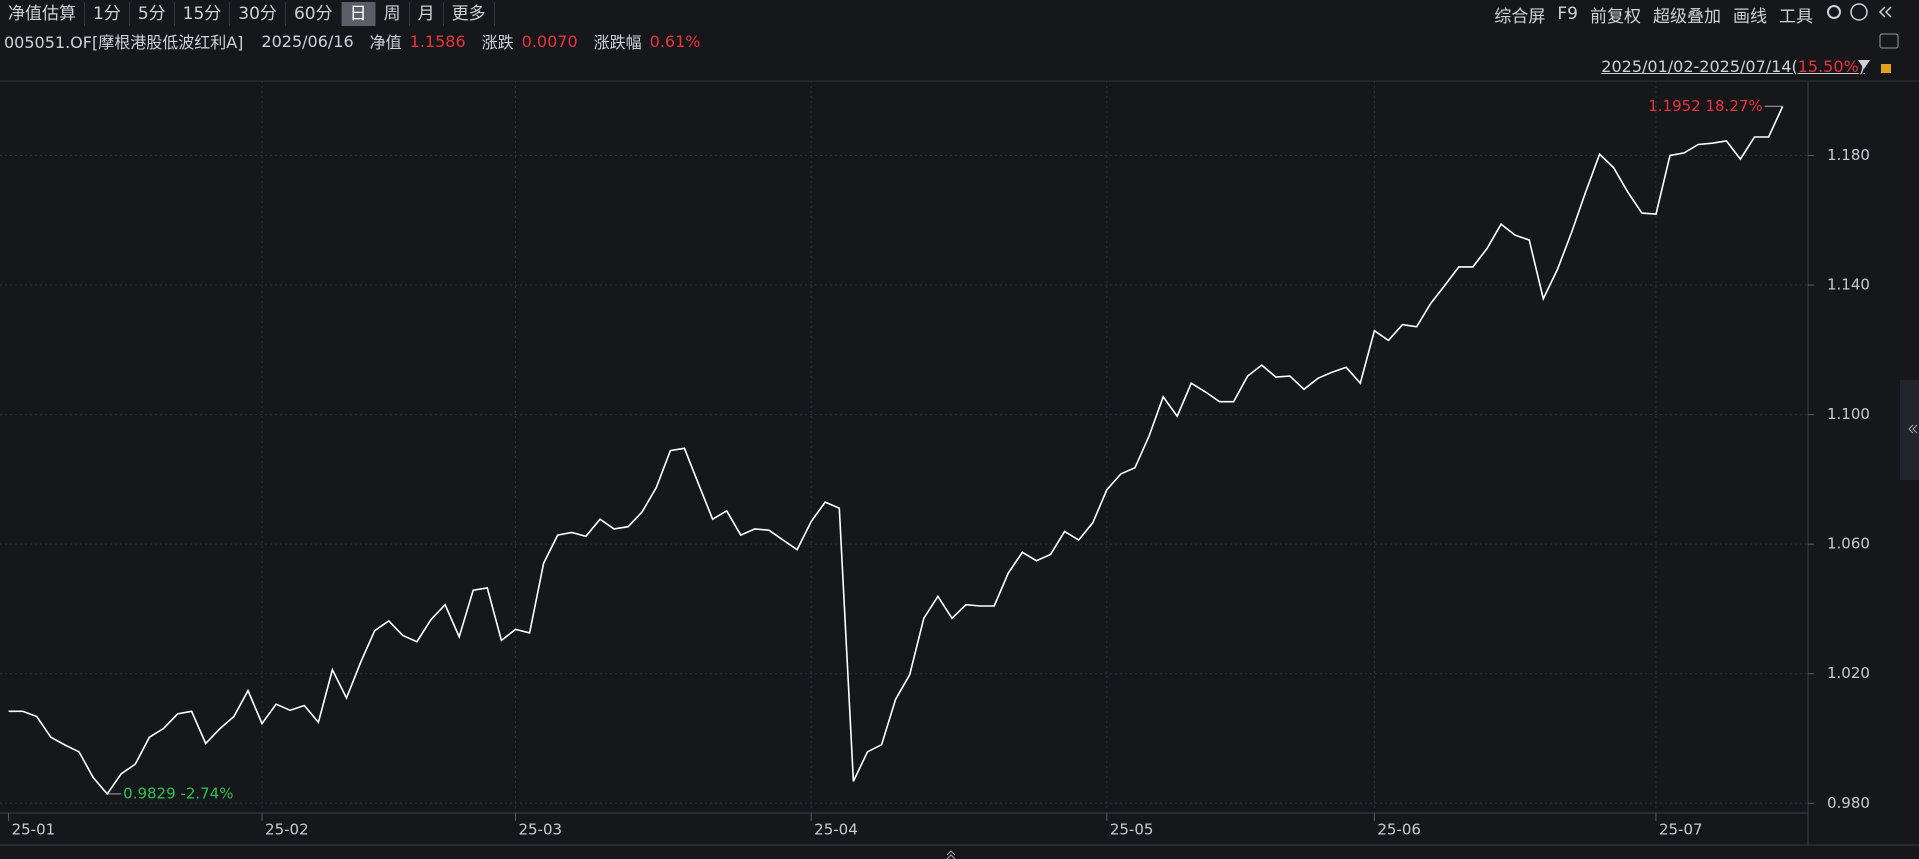 The image size is (1919, 859). I want to click on fund-code: 005051.OF[摩根港股低波红利A], so click(124, 42).